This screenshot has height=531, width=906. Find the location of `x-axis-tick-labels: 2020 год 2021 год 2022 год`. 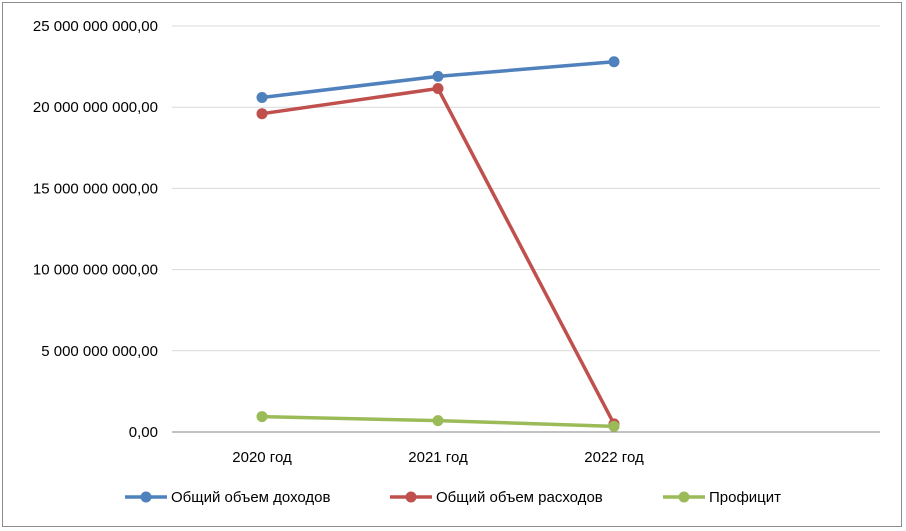

x-axis-tick-labels: 2020 год 2021 год 2022 год is located at coordinates (438, 457).